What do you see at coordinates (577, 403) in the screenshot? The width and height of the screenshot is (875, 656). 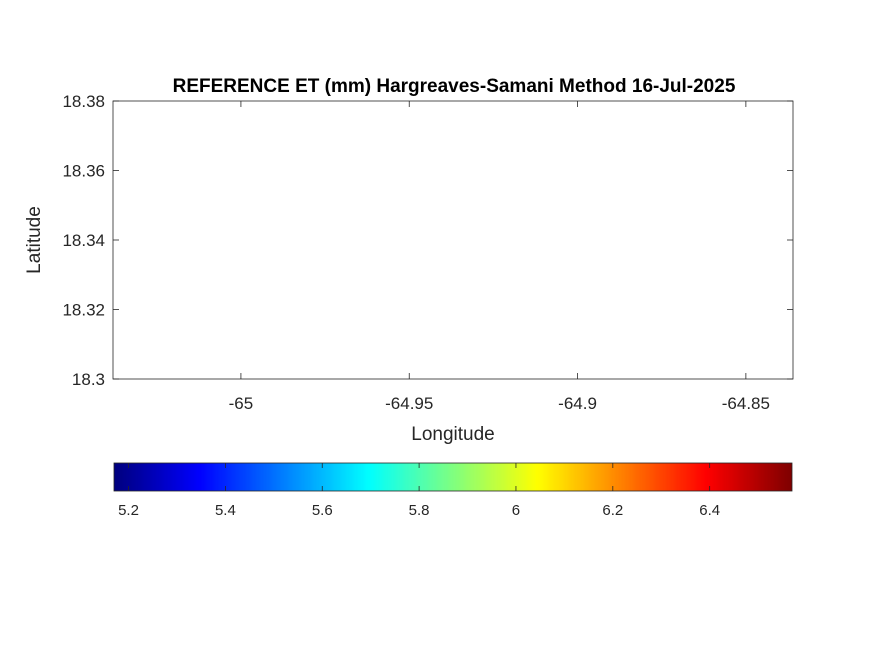 I see `x-tick-label: -64.9` at bounding box center [577, 403].